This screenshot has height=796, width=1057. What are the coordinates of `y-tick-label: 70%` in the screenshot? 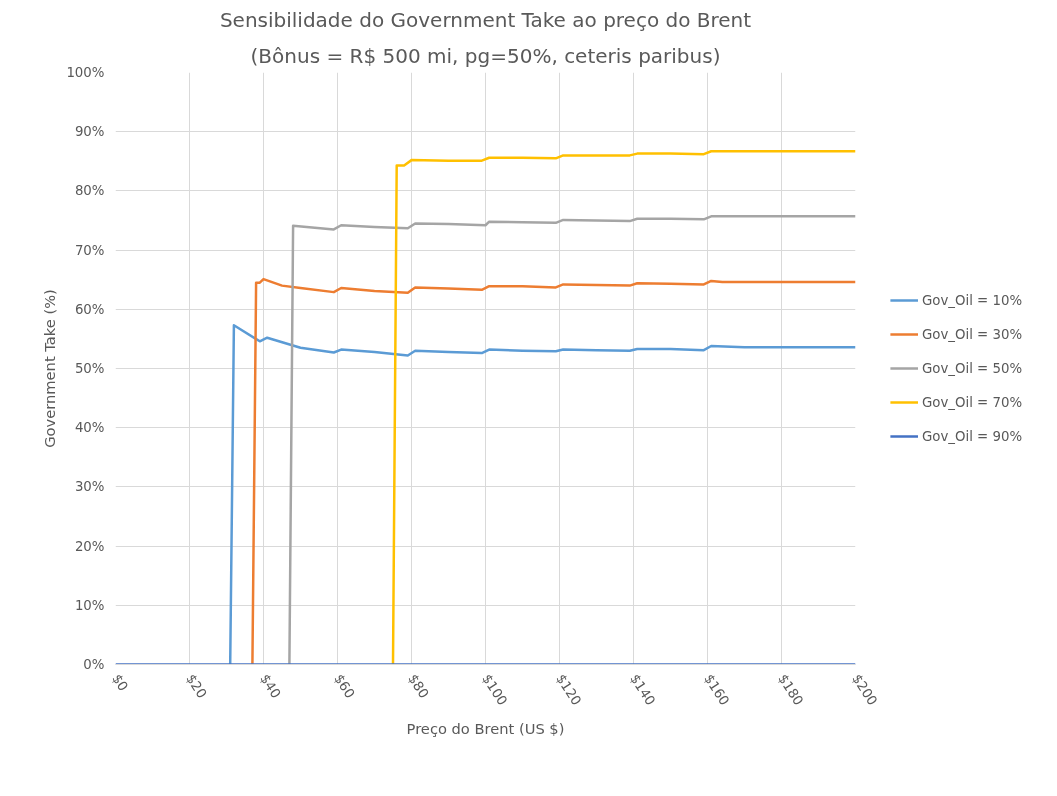 It's located at (89, 250).